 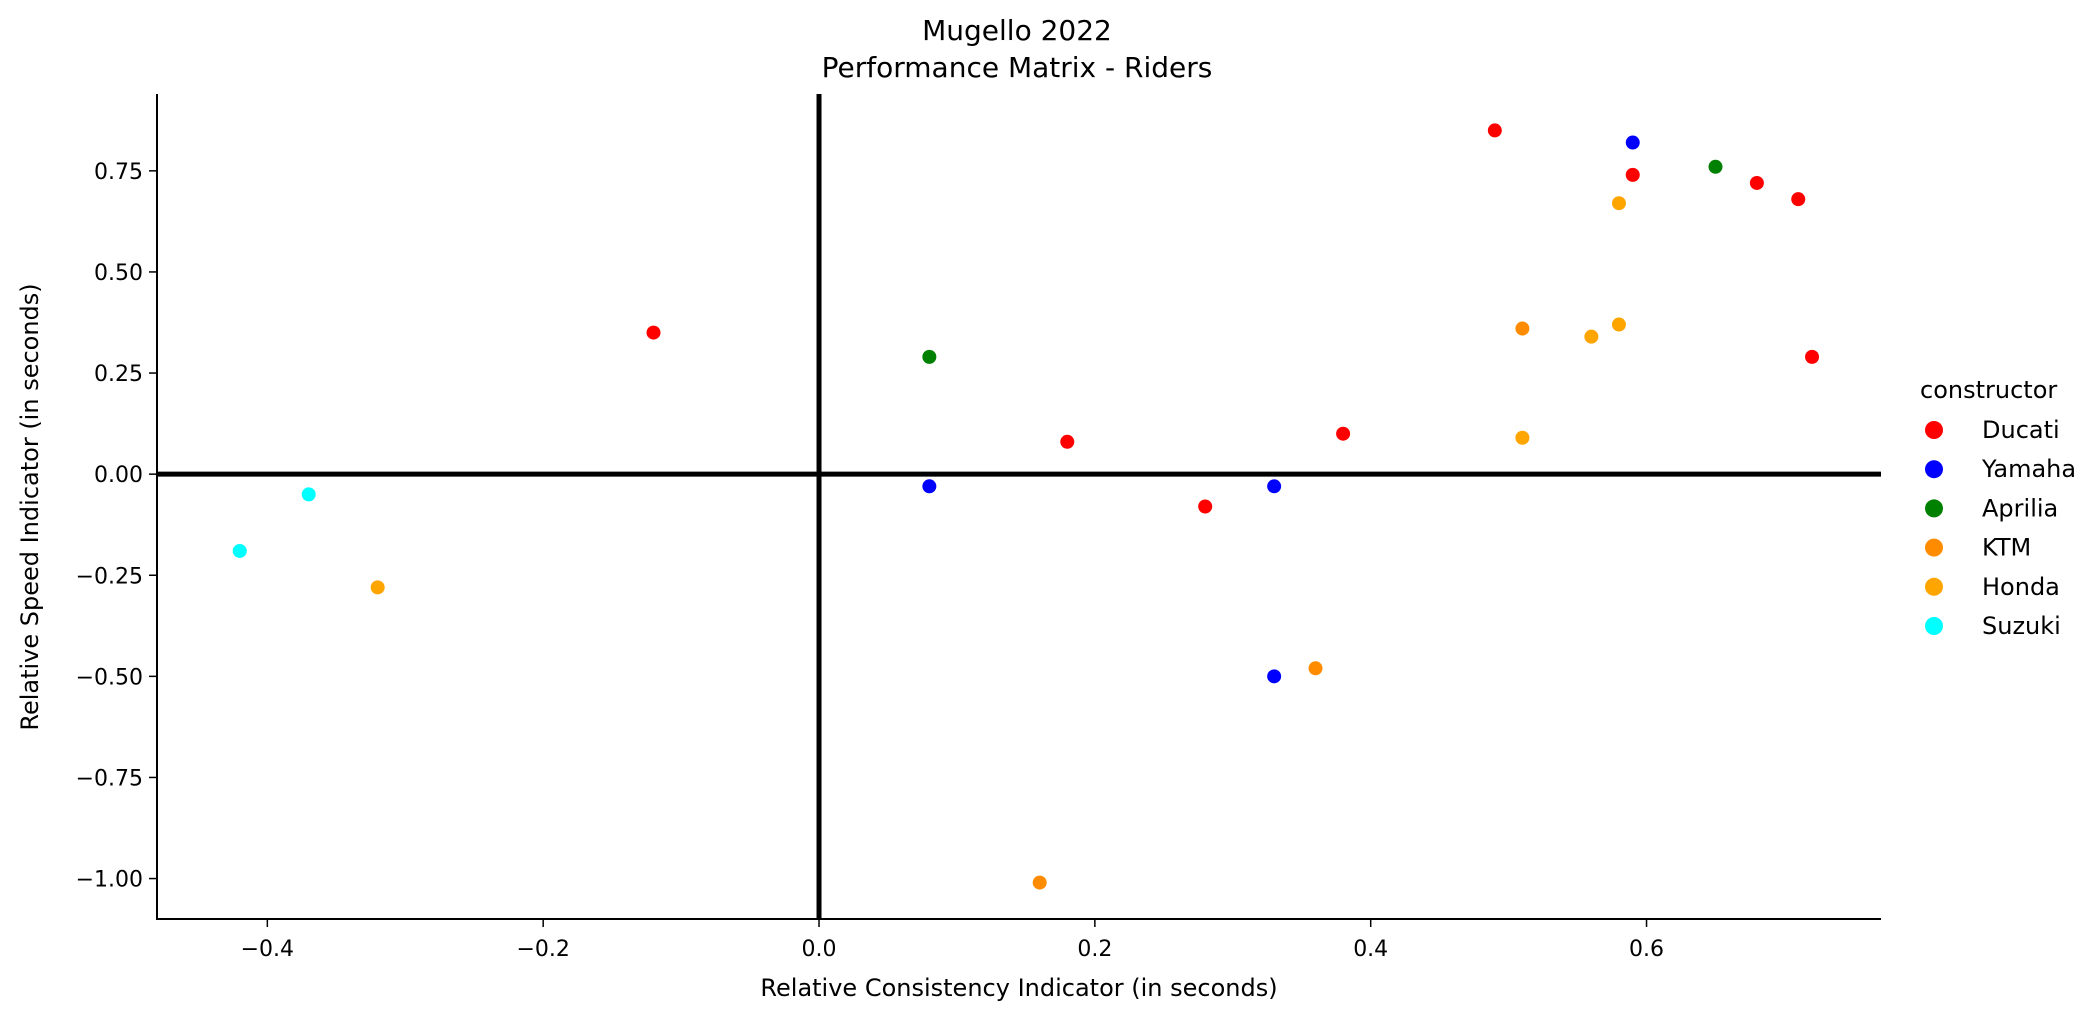 I want to click on y-tick-label: −1.00, so click(x=109, y=880).